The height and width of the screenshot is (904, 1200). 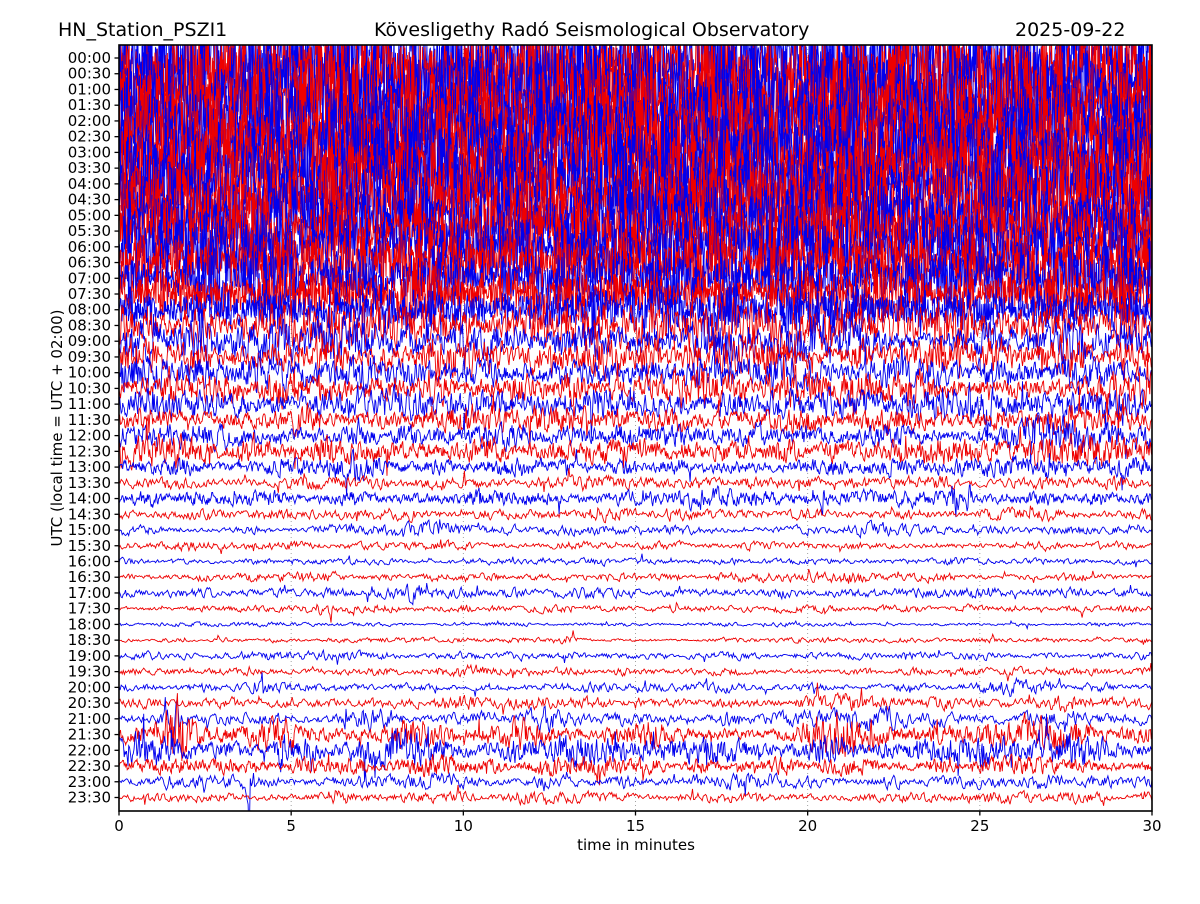 What do you see at coordinates (635, 795) in the screenshot?
I see `trace-23:30` at bounding box center [635, 795].